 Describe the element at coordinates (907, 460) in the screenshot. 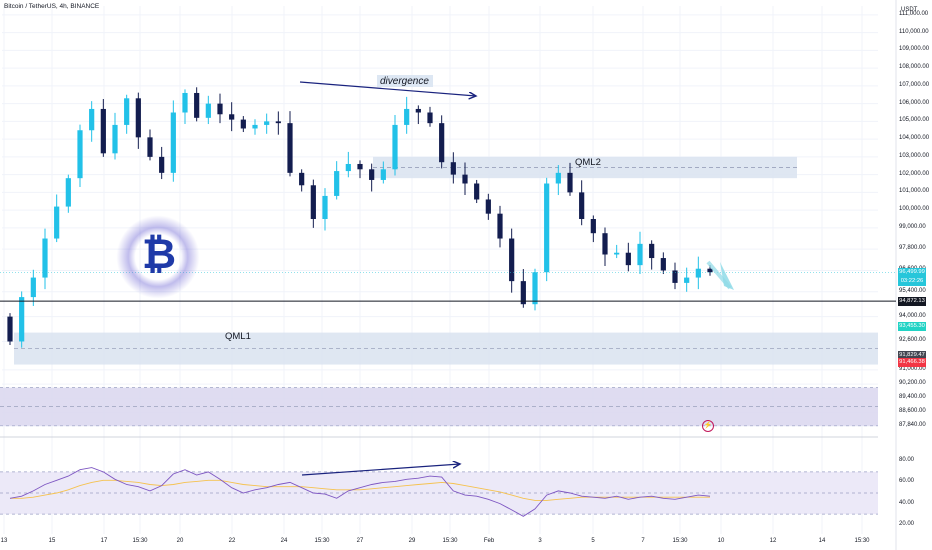

I see `rsi-tick-label: 80.00` at that location.